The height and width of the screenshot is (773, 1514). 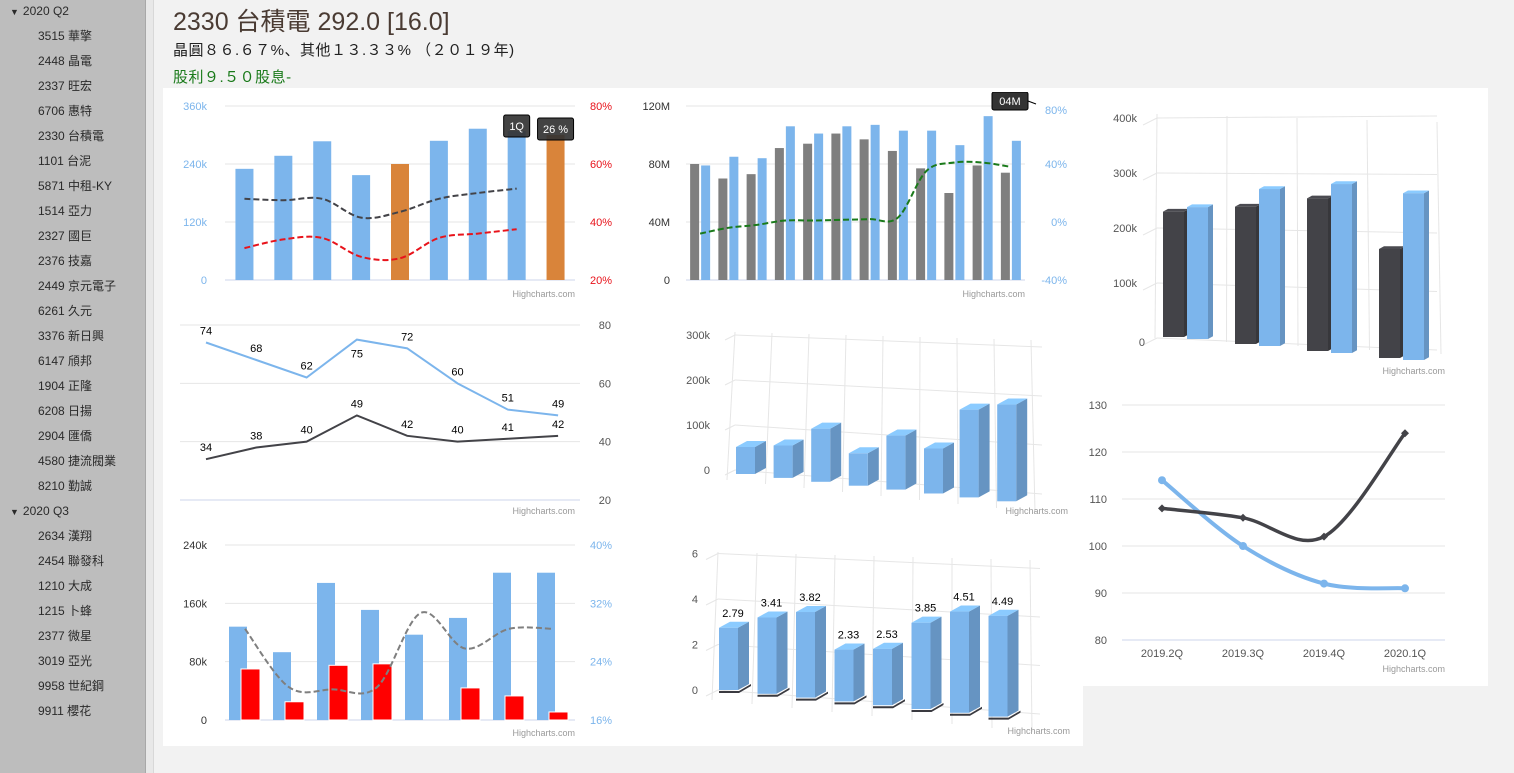 What do you see at coordinates (457, 372) in the screenshot?
I see `data-label: 60` at bounding box center [457, 372].